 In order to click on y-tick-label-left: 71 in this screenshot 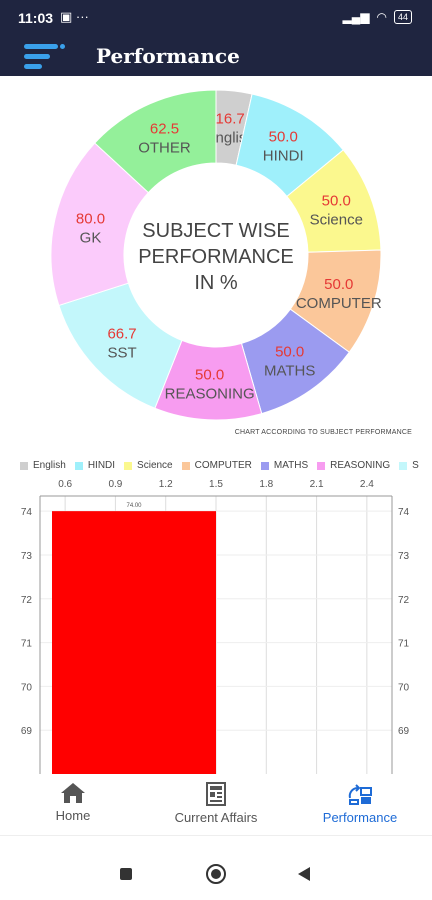, I will do `click(27, 644)`.